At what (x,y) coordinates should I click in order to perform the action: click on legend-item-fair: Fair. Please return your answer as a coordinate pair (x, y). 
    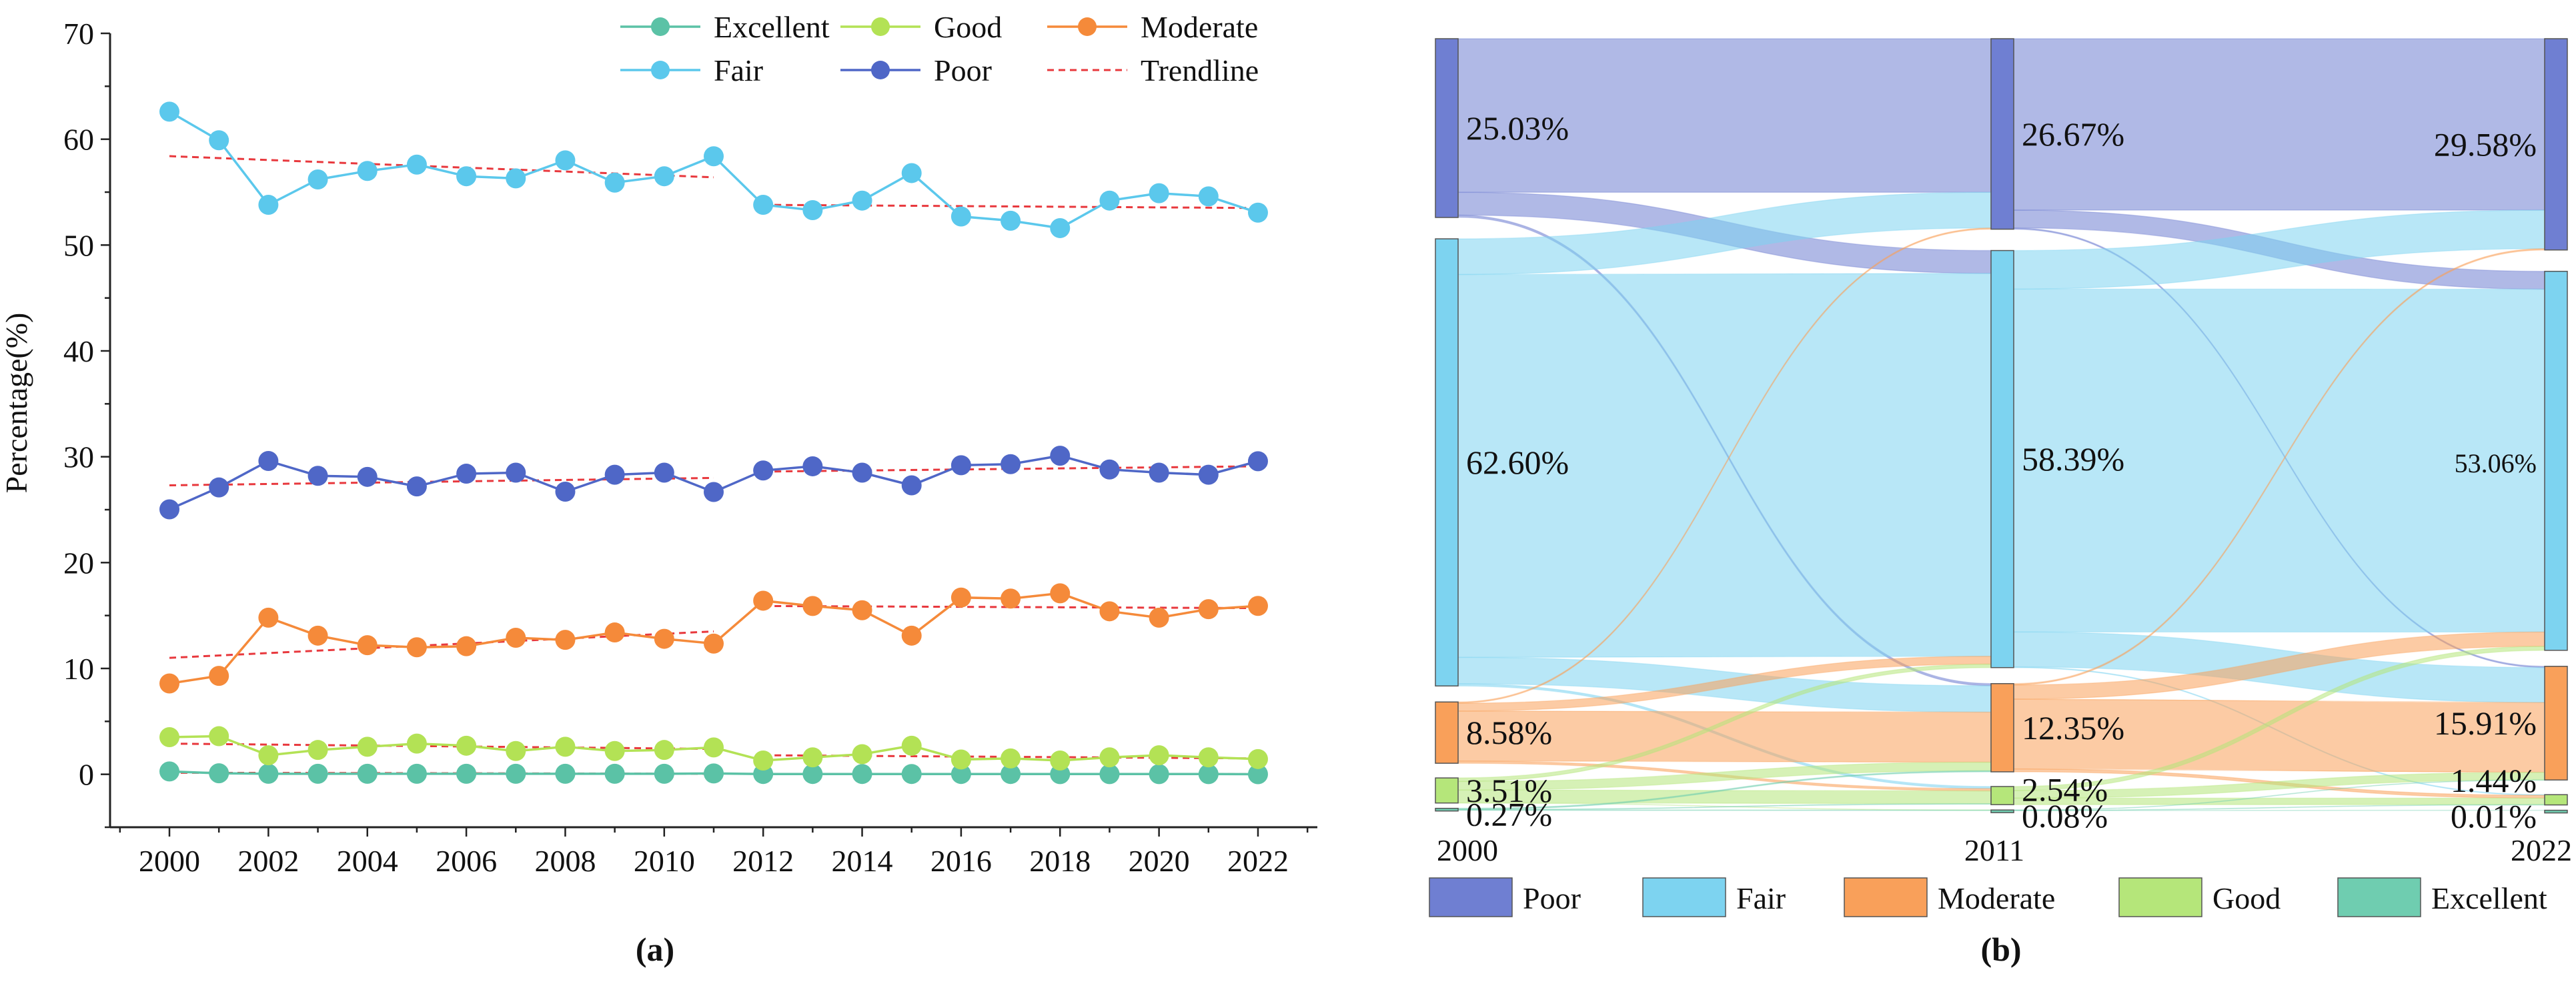
    Looking at the image, I should click on (691, 70).